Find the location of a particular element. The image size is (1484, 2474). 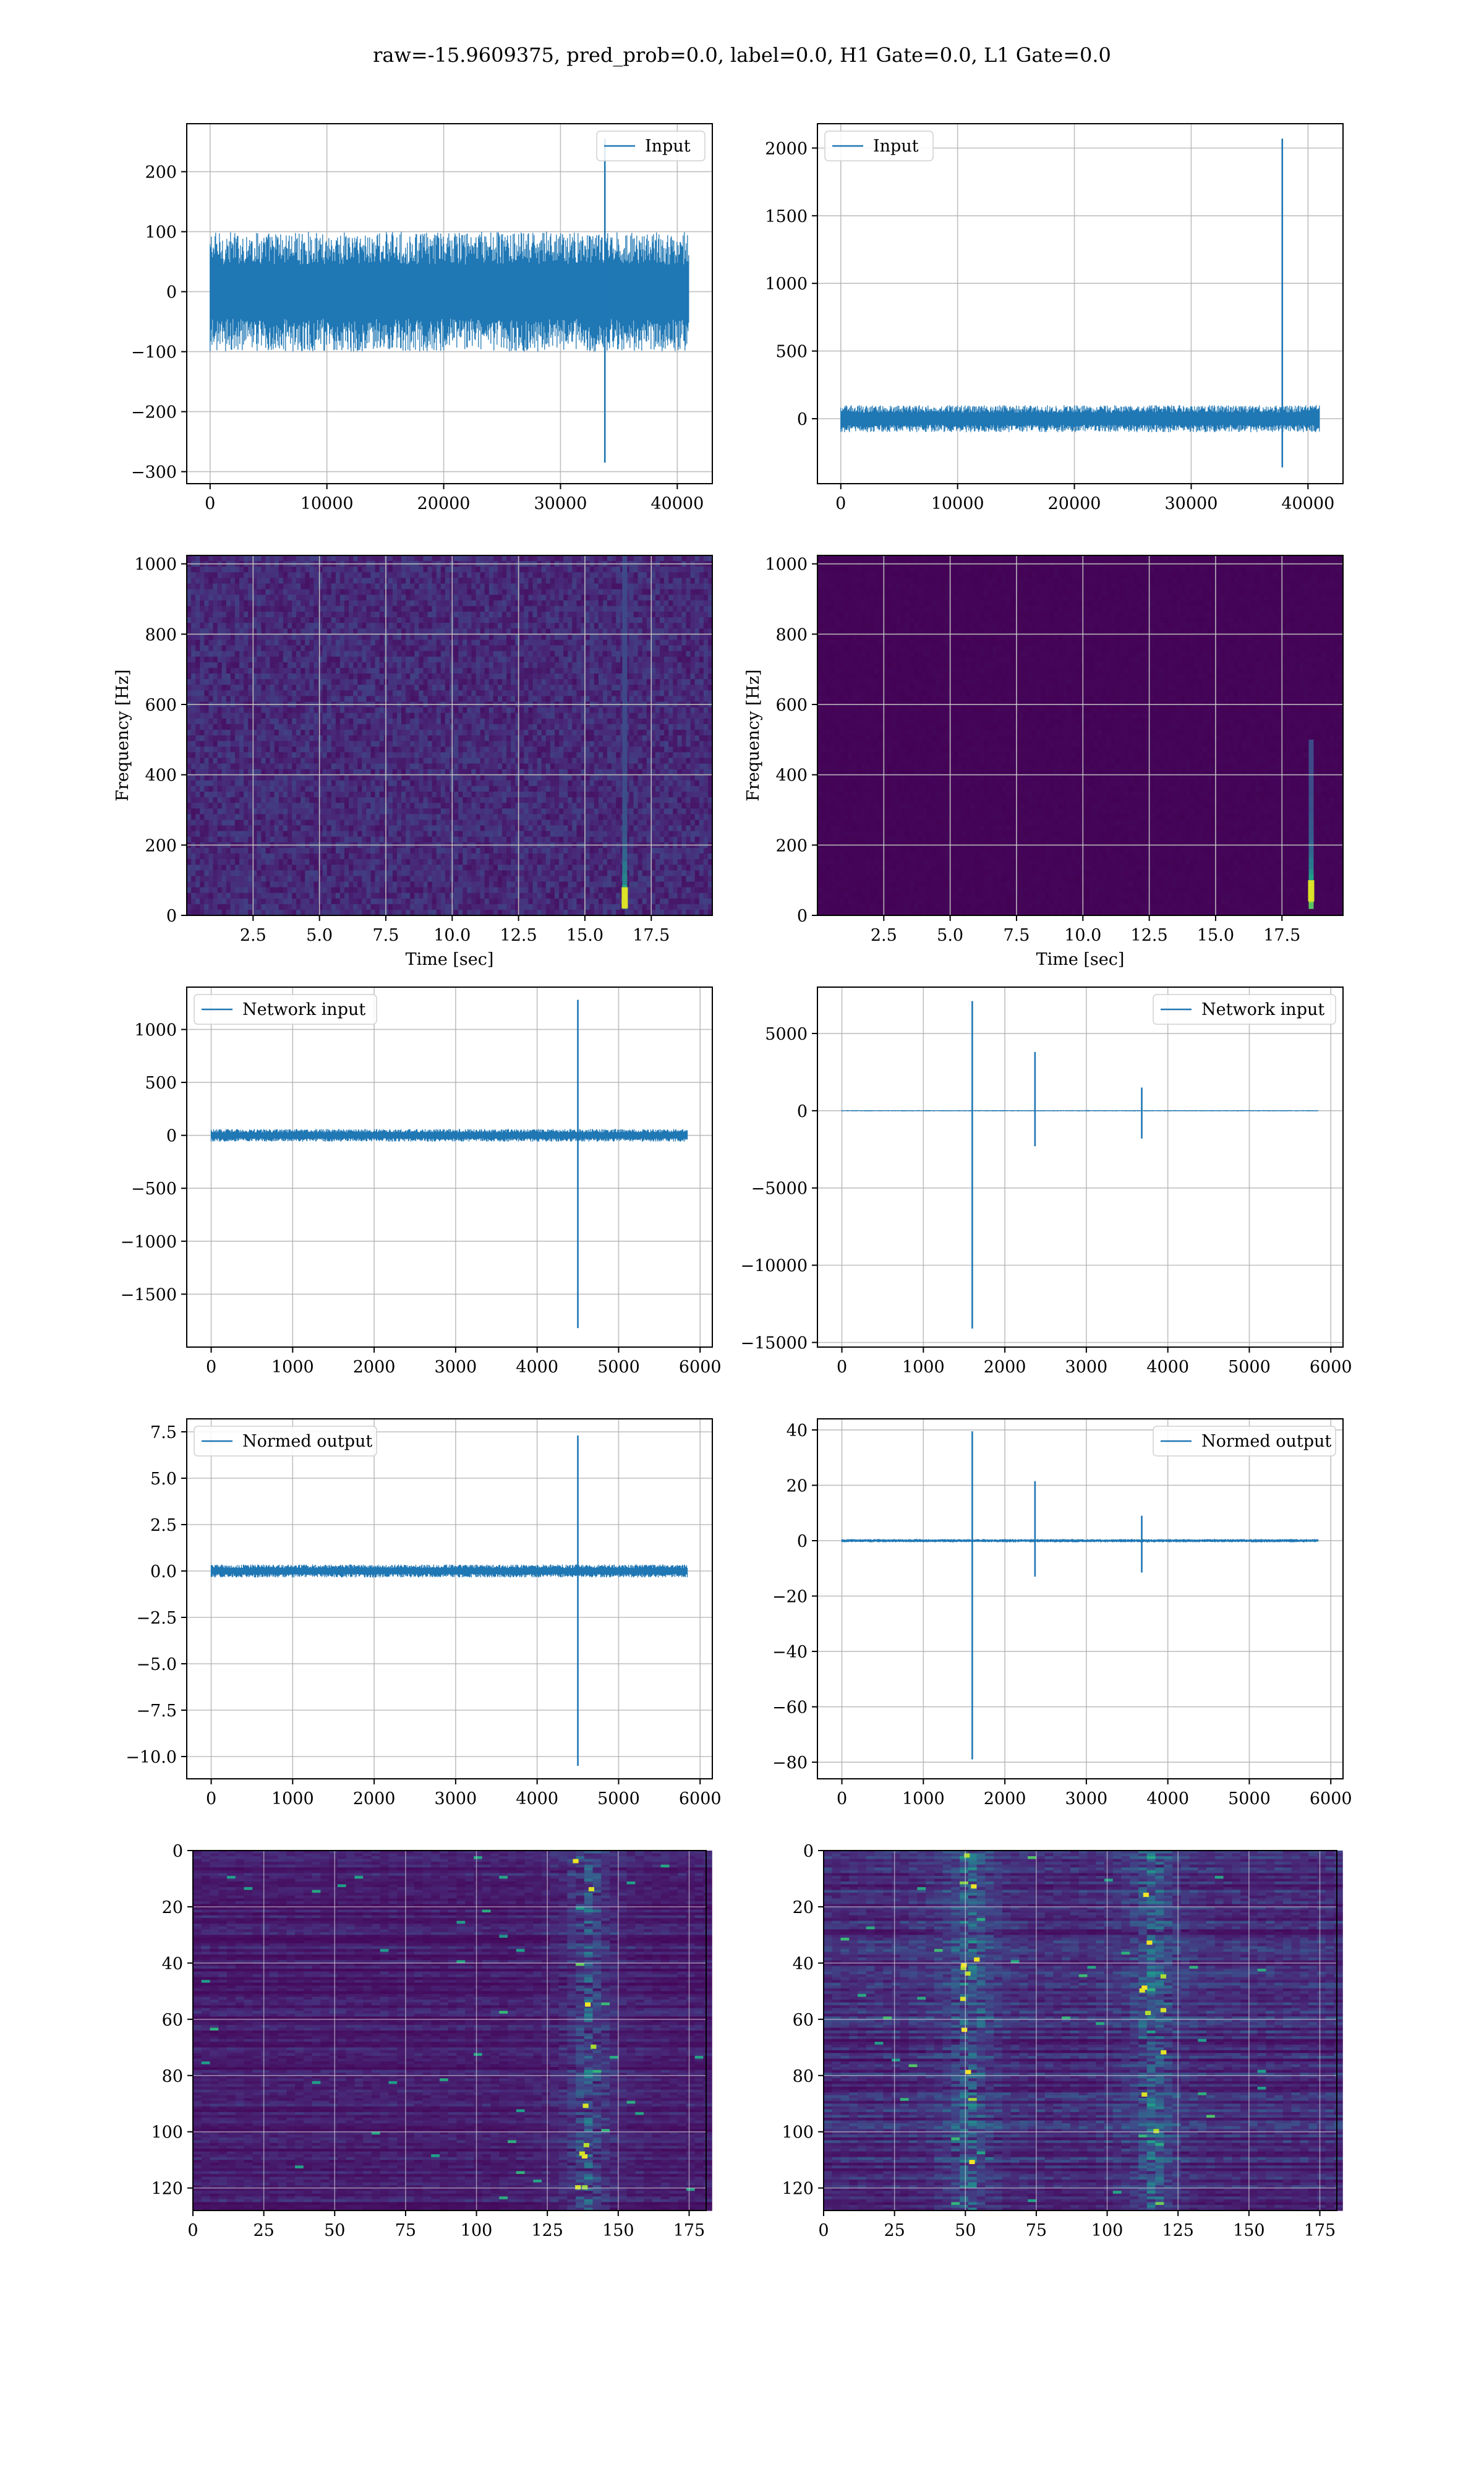

y-tick-label: 1000 is located at coordinates (786, 284).